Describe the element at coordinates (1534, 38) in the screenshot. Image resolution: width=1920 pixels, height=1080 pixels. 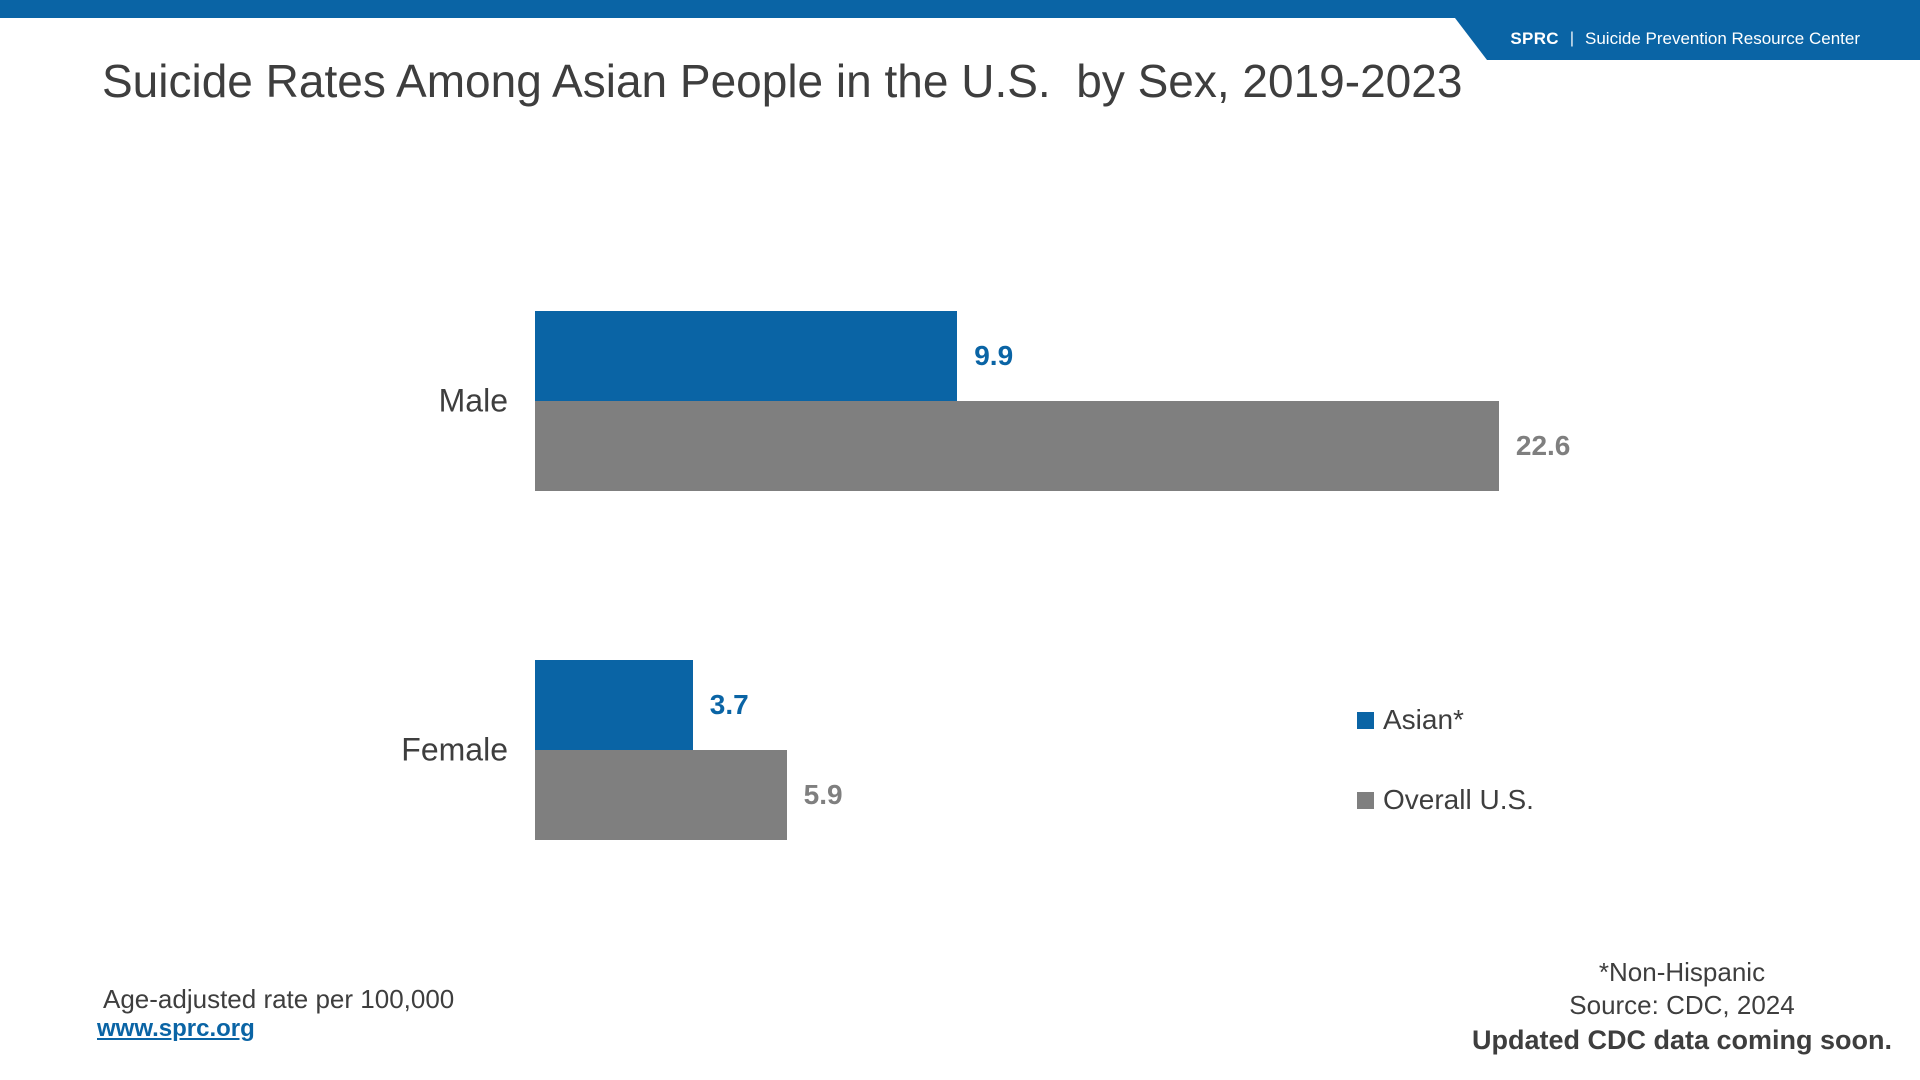
I see `sprc-logo-text: SPRC` at that location.